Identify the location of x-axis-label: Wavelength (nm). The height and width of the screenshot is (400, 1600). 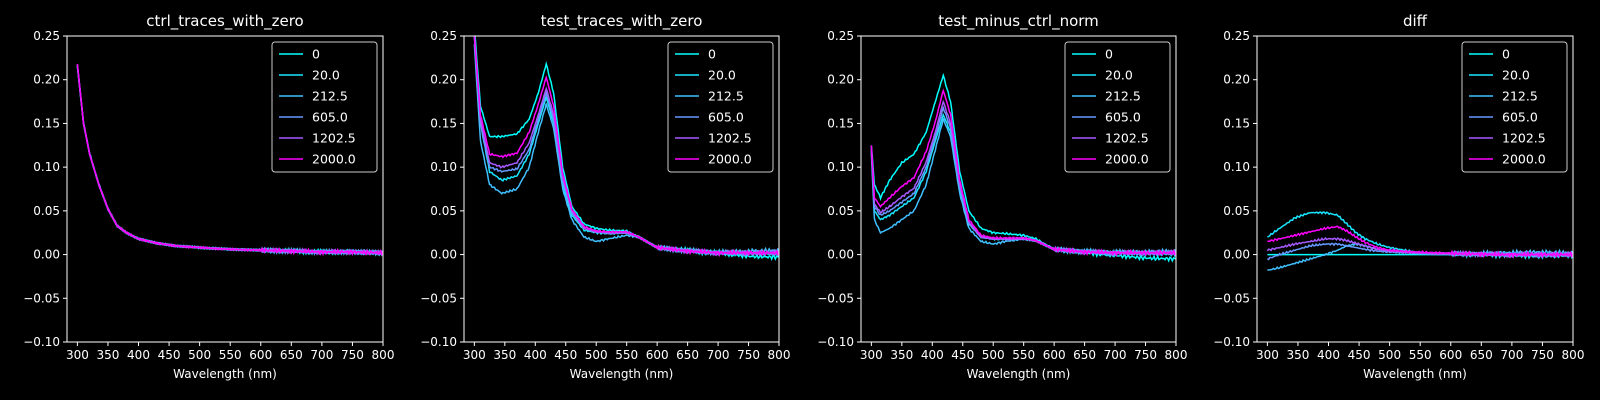
(1415, 374).